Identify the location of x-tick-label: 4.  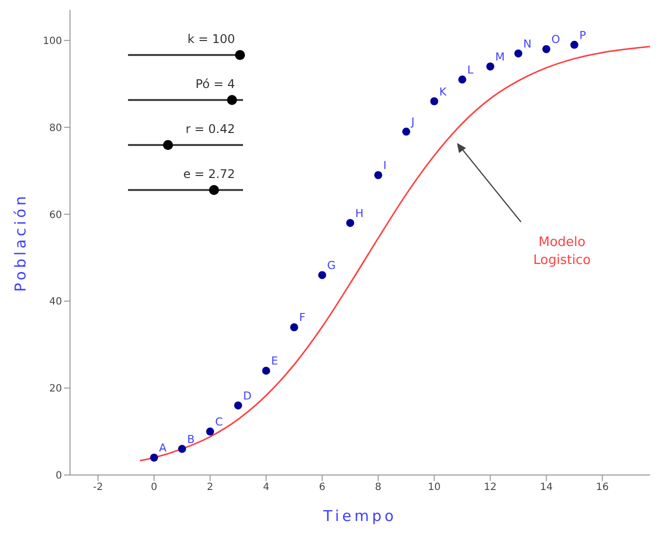
(266, 488).